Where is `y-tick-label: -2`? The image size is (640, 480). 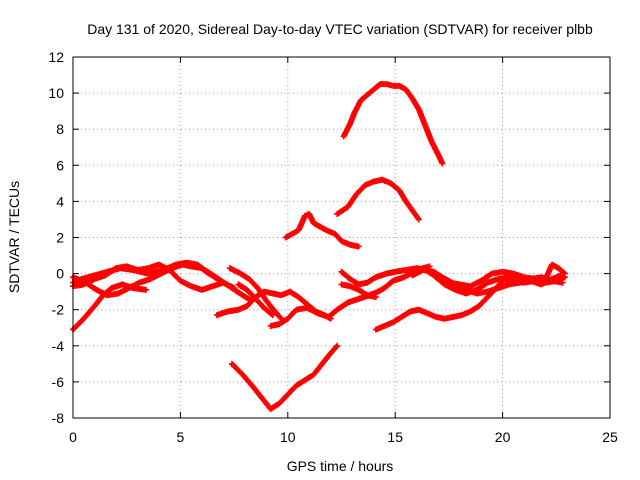 y-tick-label: -2 is located at coordinates (58, 310).